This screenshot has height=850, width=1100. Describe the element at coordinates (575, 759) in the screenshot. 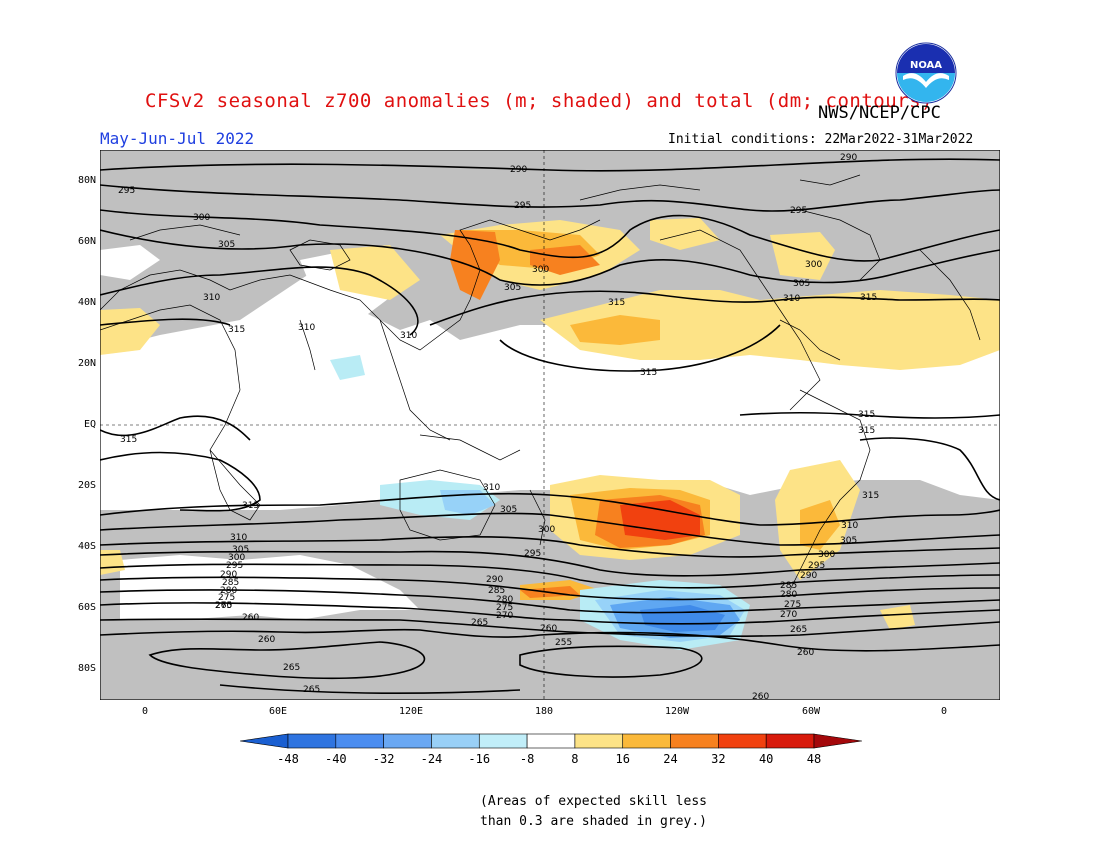

I see `colorbar-label: 8` at that location.